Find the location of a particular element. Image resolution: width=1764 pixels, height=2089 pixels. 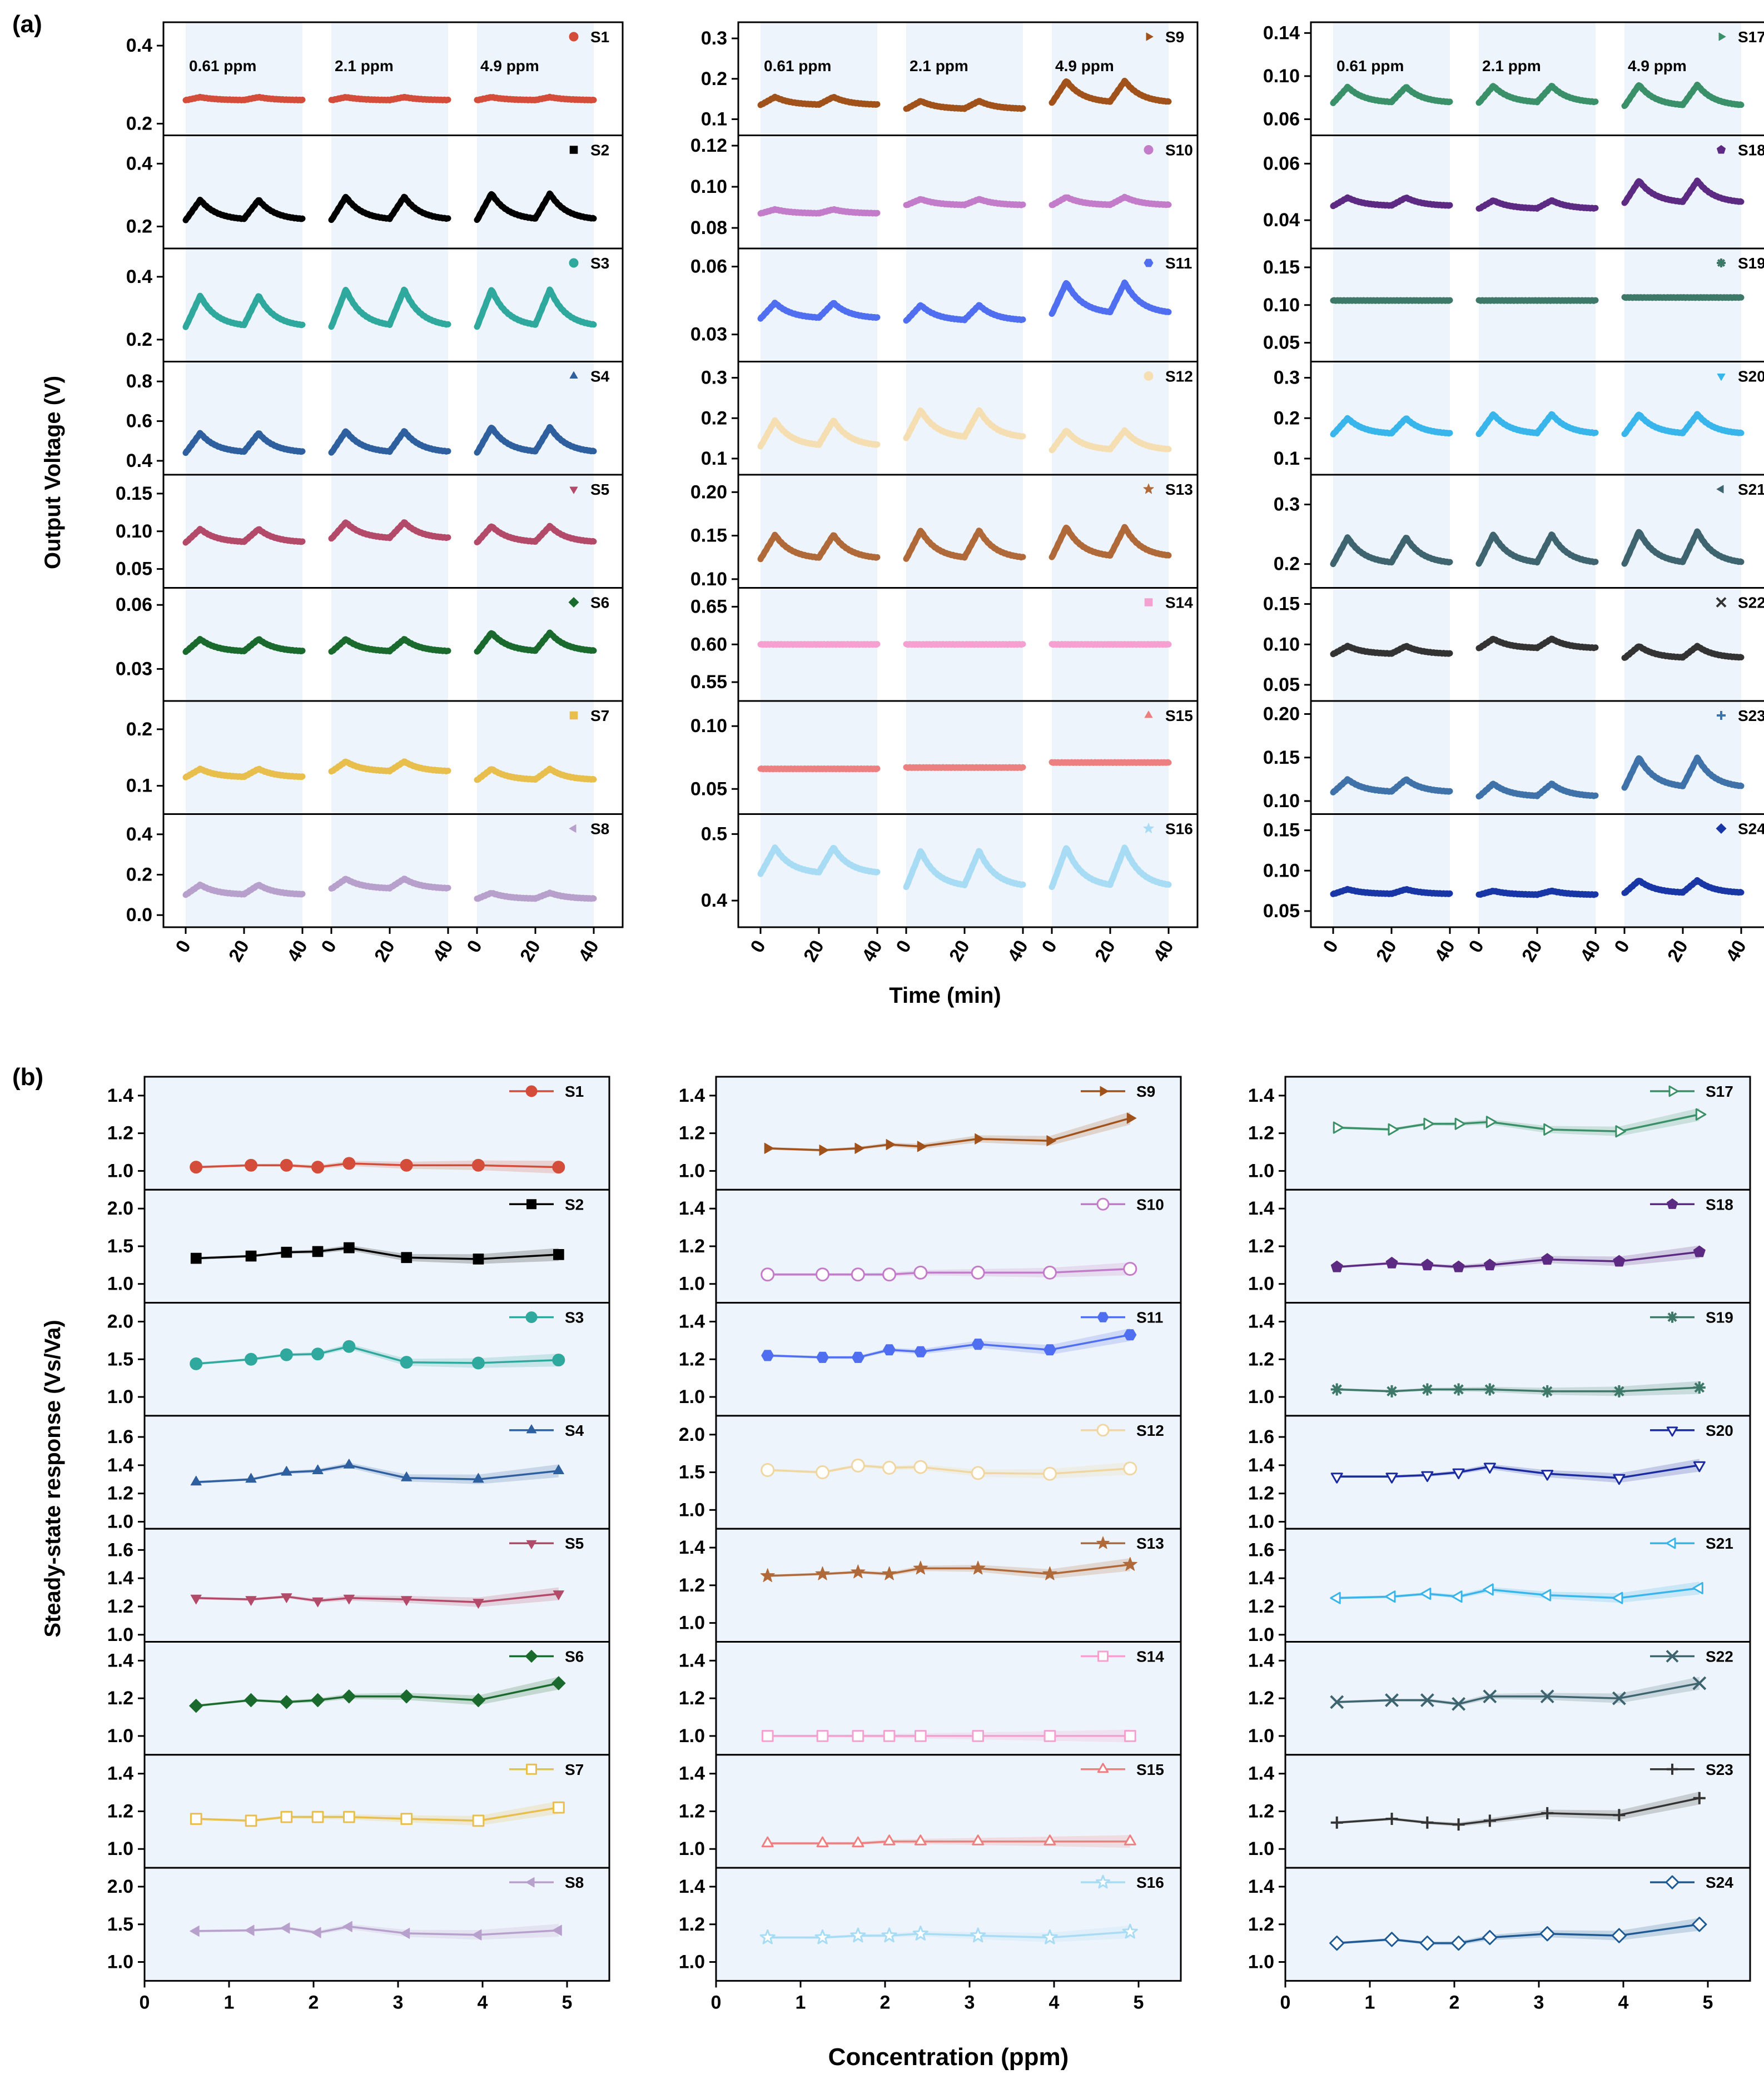

legend-label: S18 is located at coordinates (1719, 1205).